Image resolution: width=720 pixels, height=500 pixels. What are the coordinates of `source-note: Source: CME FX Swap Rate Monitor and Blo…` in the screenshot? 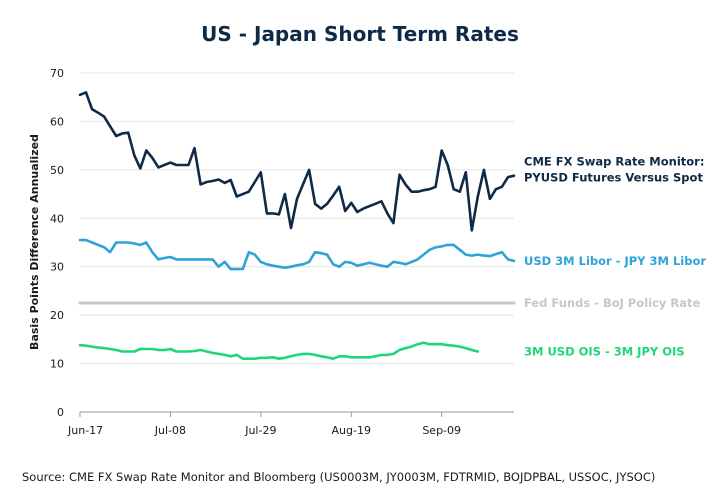 It's located at (339, 477).